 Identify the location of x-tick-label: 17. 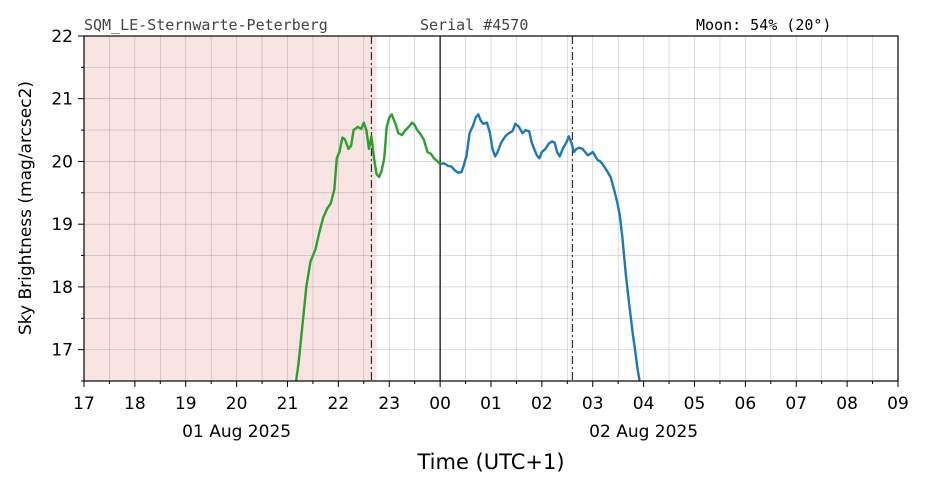
(84, 404).